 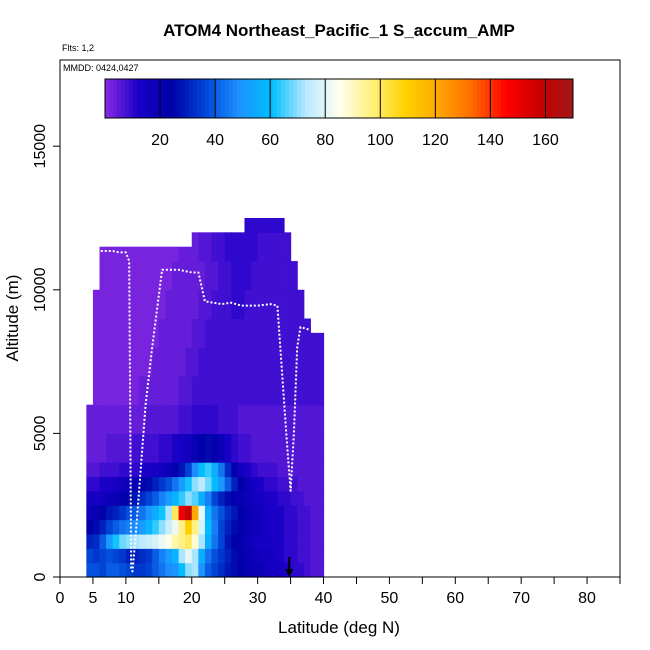 I want to click on chart-title: ATOM4 Northeast_Pacific_1 S_accum_AMP, so click(x=339, y=30).